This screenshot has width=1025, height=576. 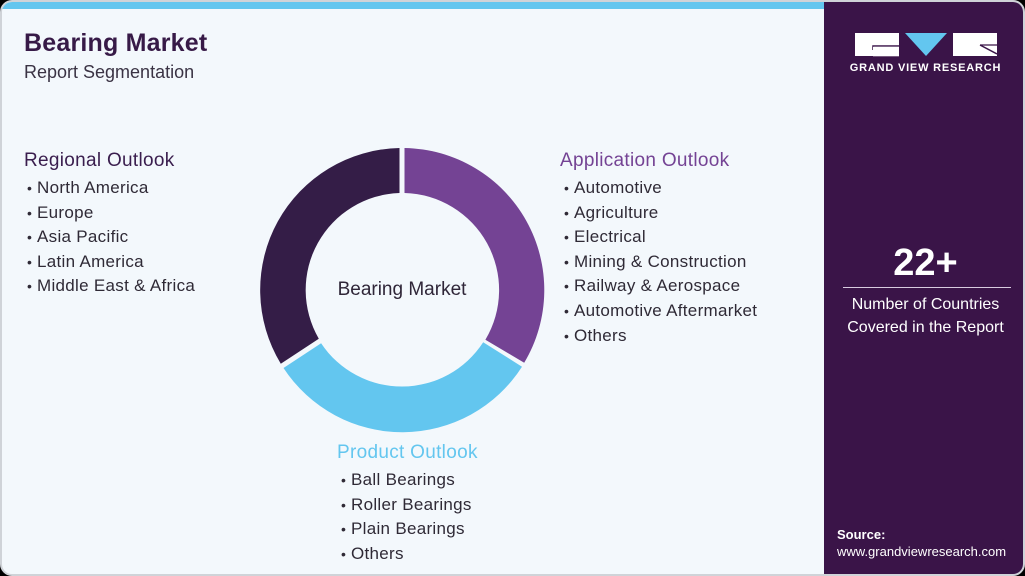 I want to click on list-item: • Latin America, so click(x=109, y=262).